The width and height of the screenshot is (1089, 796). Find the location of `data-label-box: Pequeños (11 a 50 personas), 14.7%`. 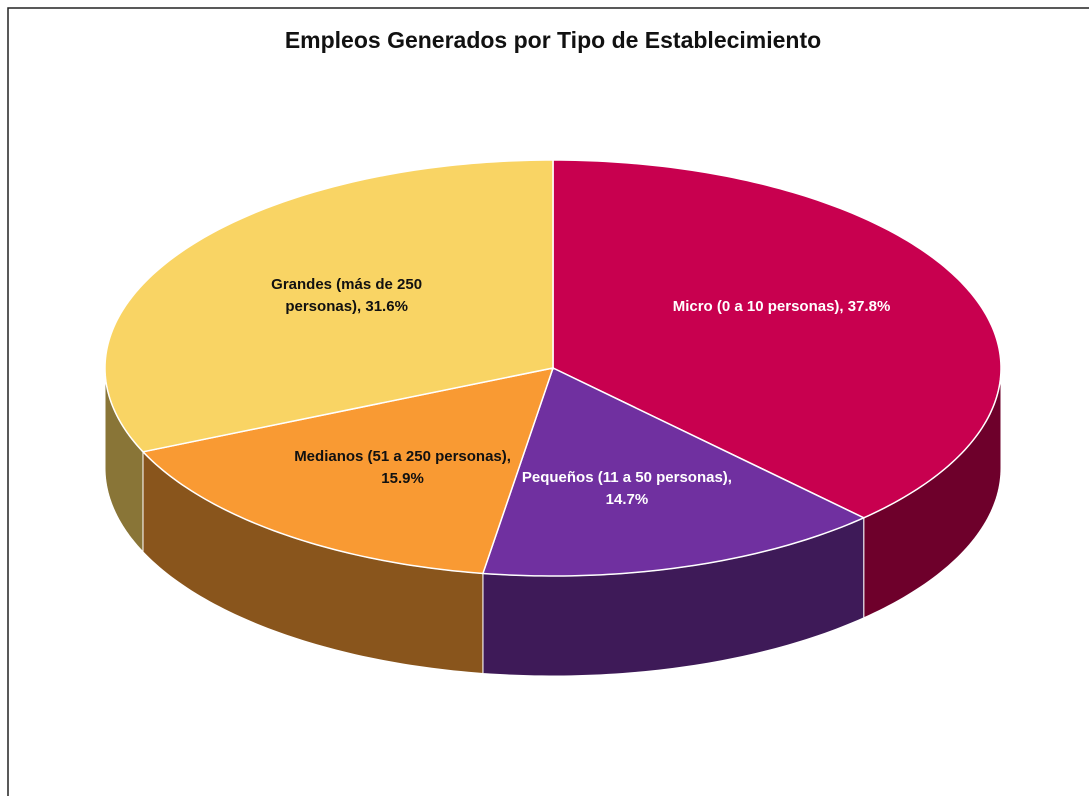

data-label-box: Pequeños (11 a 50 personas), 14.7% is located at coordinates (626, 489).